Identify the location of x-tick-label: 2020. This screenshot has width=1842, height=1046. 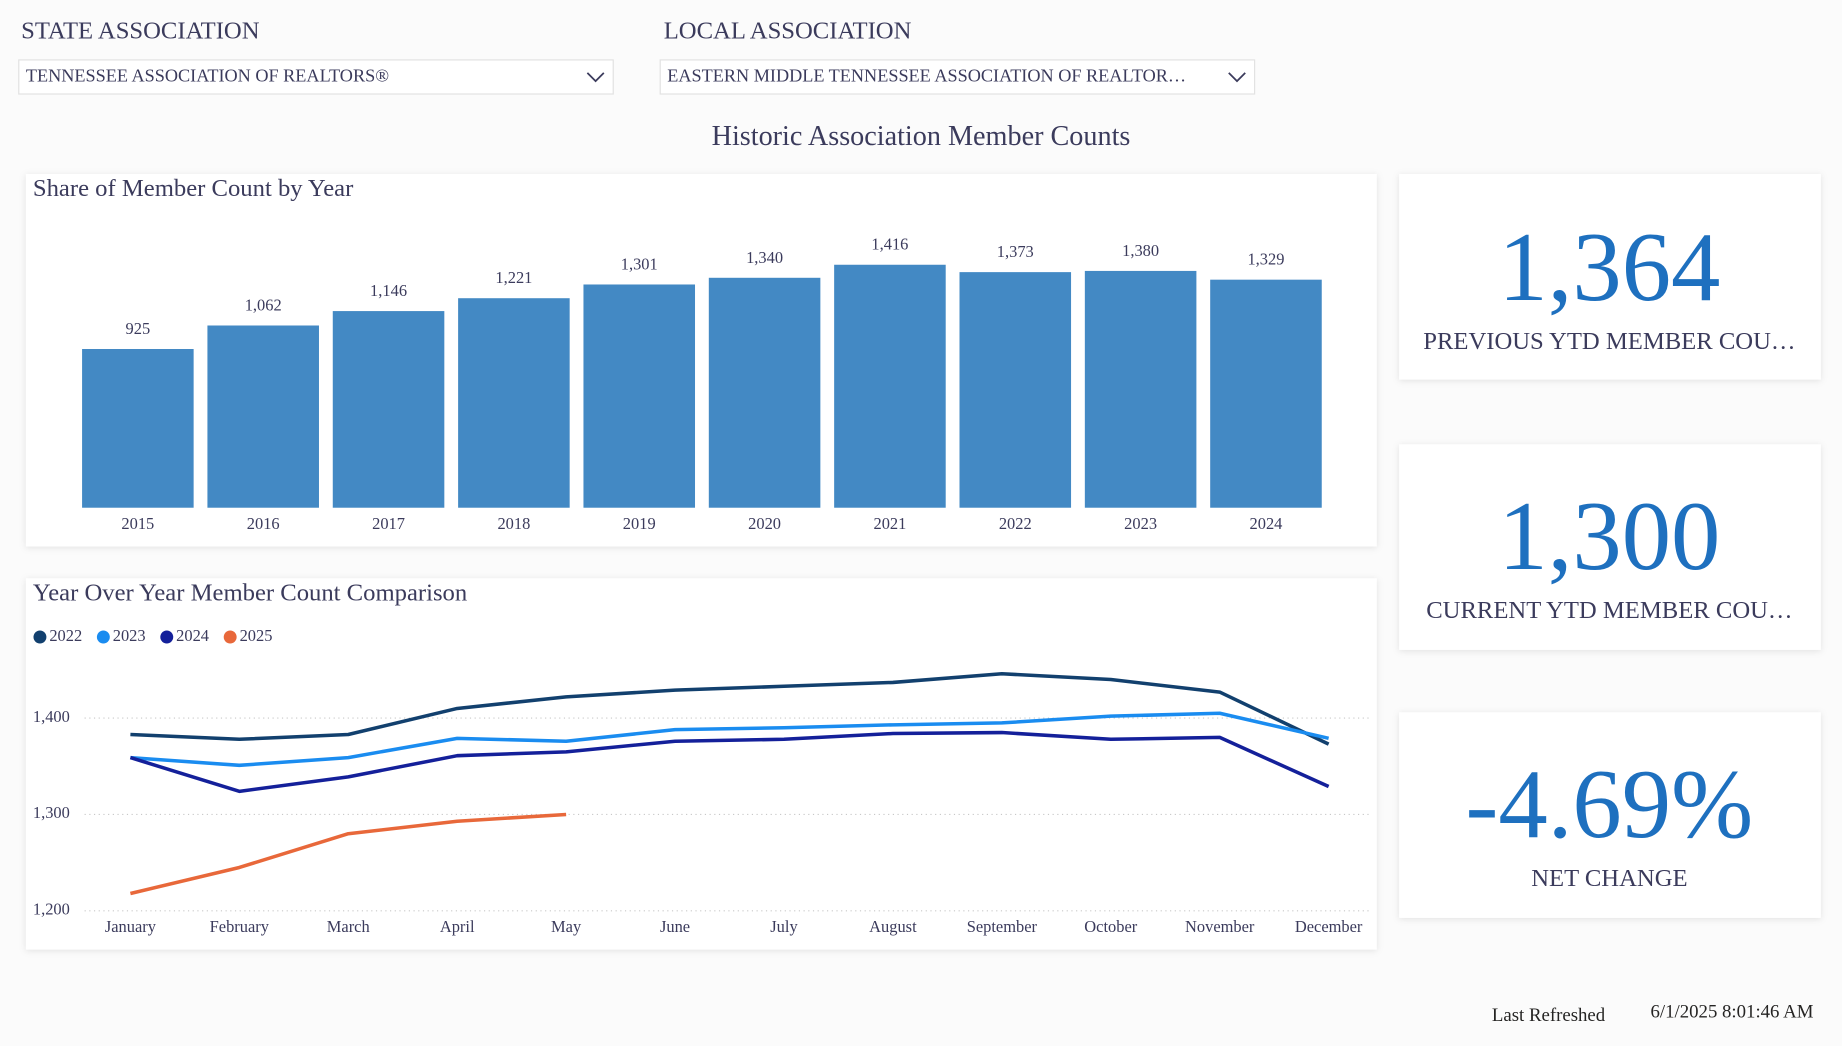
(764, 523).